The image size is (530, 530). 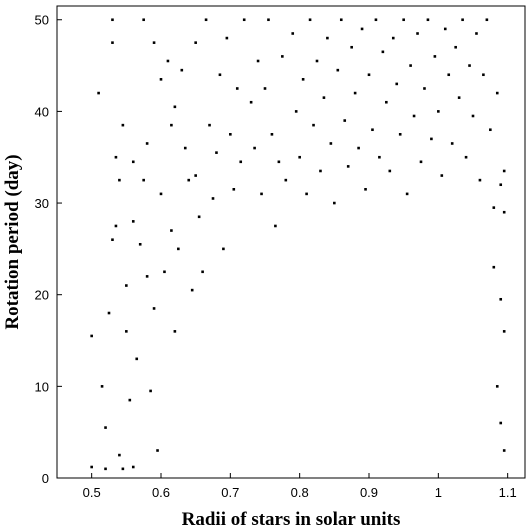 What do you see at coordinates (438, 492) in the screenshot?
I see `x-tick-label: 1` at bounding box center [438, 492].